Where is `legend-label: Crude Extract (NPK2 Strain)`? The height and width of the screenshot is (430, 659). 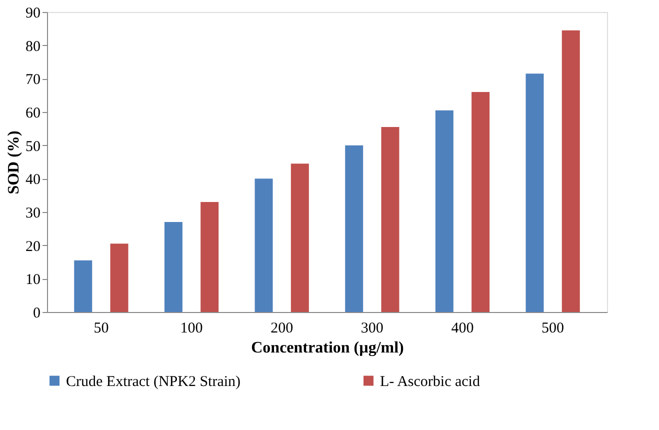 legend-label: Crude Extract (NPK2 Strain) is located at coordinates (153, 382).